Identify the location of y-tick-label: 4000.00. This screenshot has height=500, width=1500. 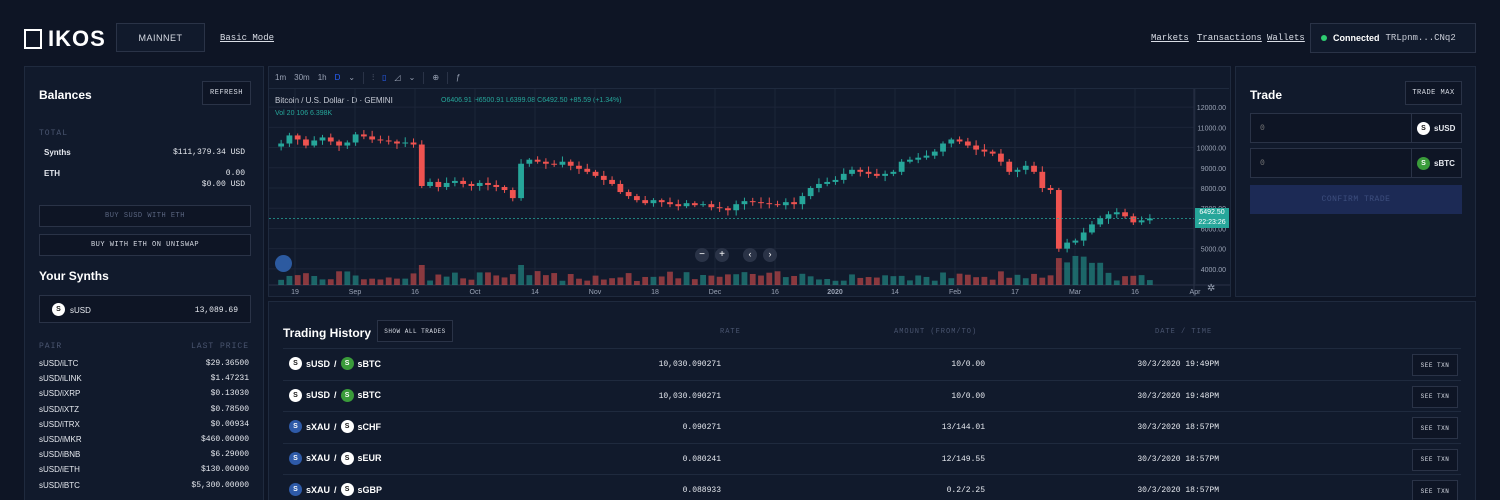
(1213, 270).